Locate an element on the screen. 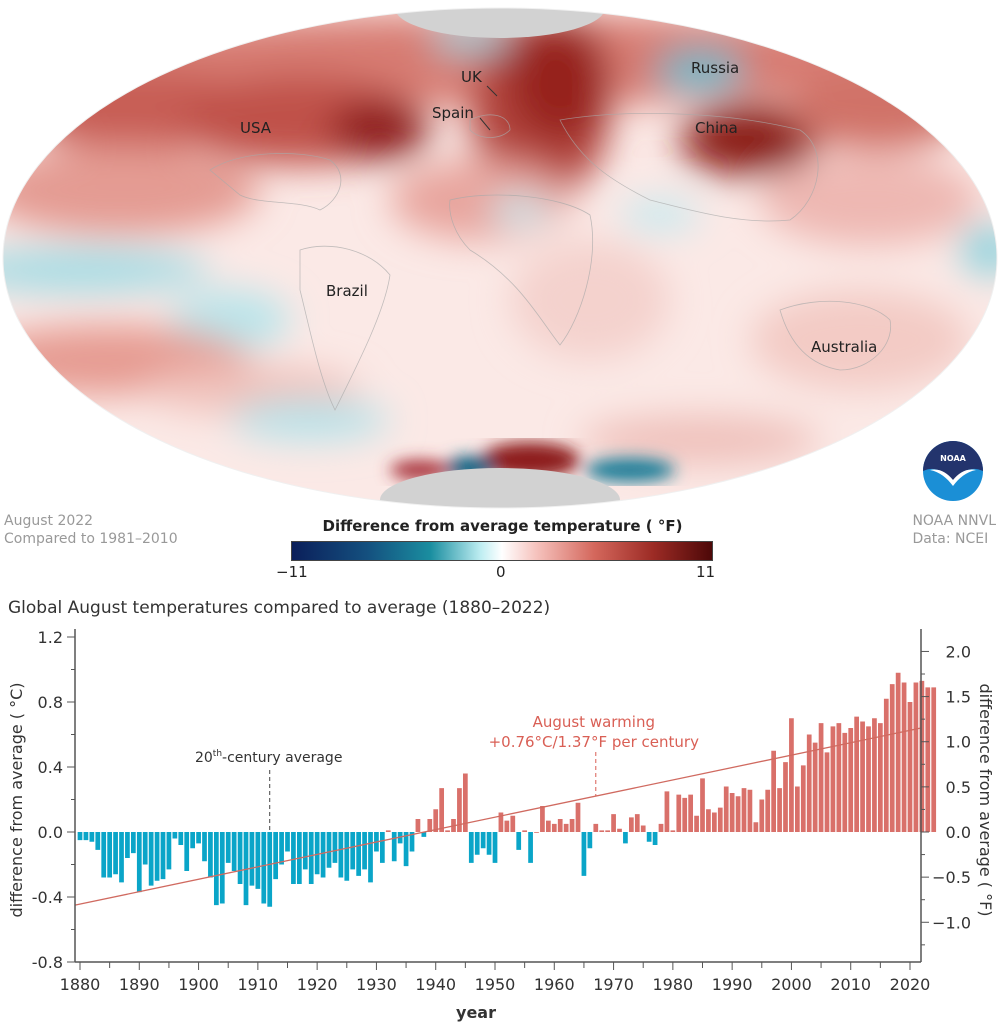  map-date: August 2022 is located at coordinates (49, 521).